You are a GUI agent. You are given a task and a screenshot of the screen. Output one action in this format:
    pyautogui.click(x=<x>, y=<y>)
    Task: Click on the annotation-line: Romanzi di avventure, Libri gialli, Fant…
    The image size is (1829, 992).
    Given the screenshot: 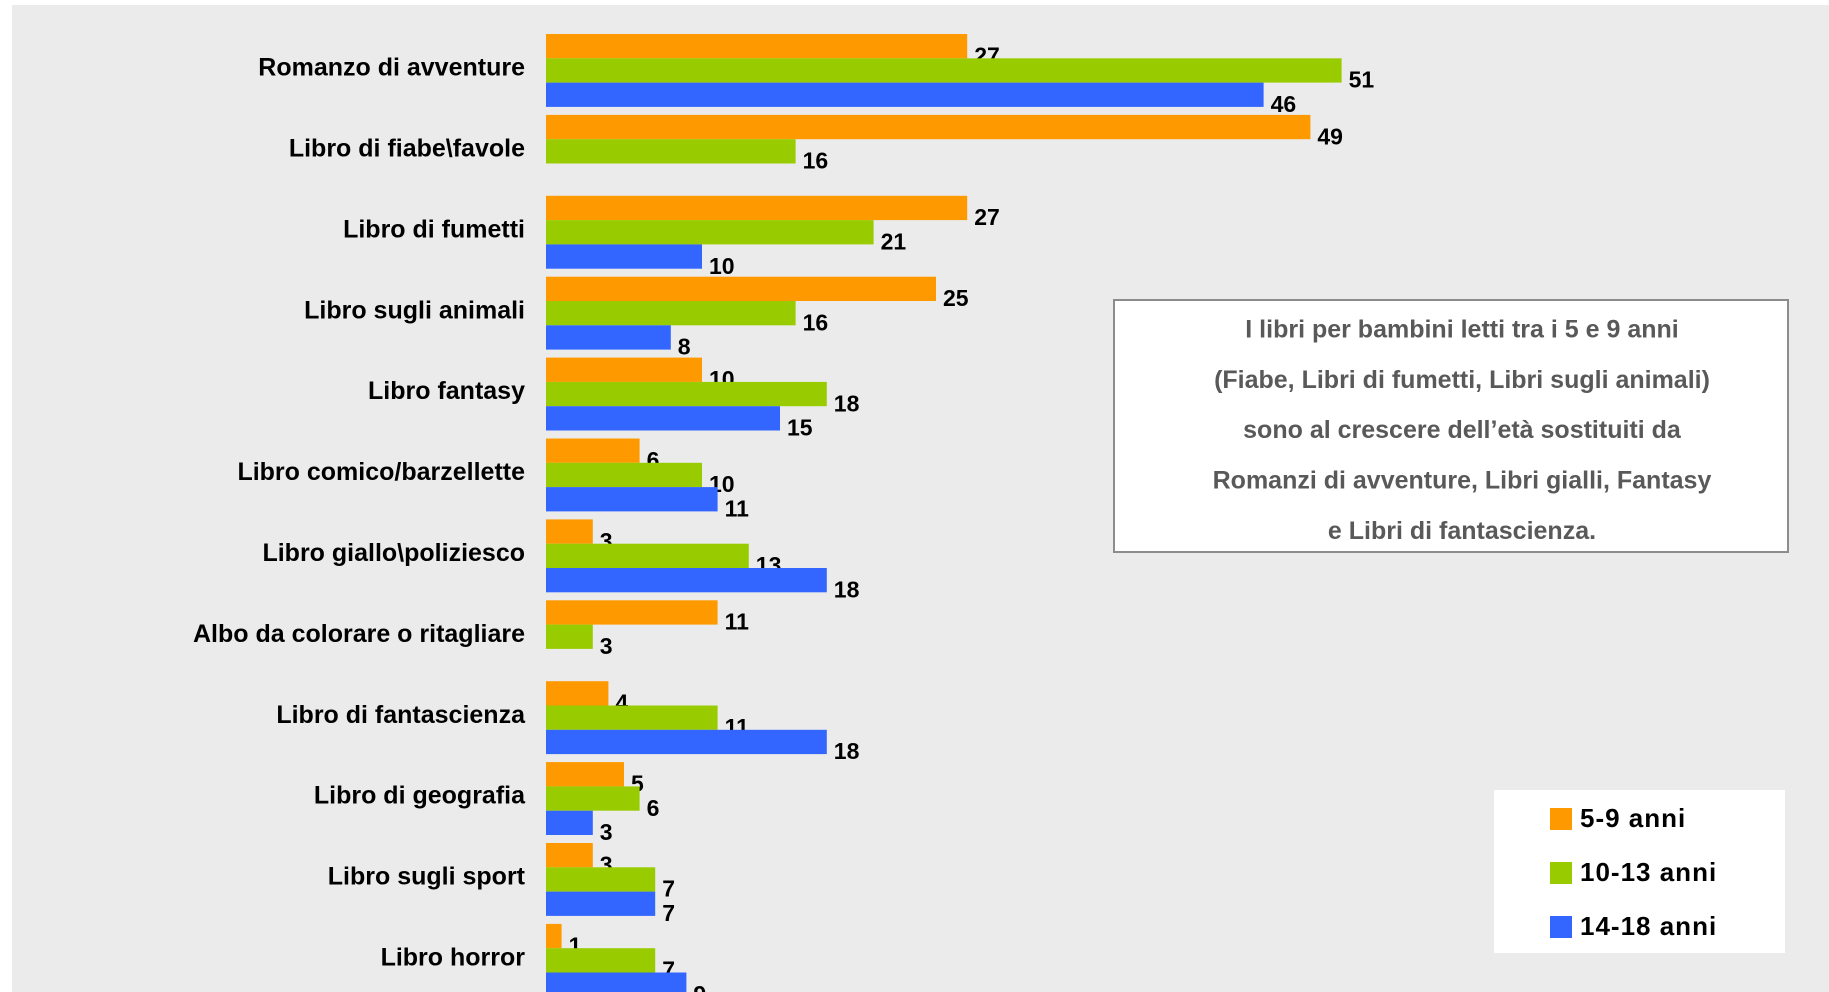 What is the action you would take?
    pyautogui.click(x=1462, y=481)
    